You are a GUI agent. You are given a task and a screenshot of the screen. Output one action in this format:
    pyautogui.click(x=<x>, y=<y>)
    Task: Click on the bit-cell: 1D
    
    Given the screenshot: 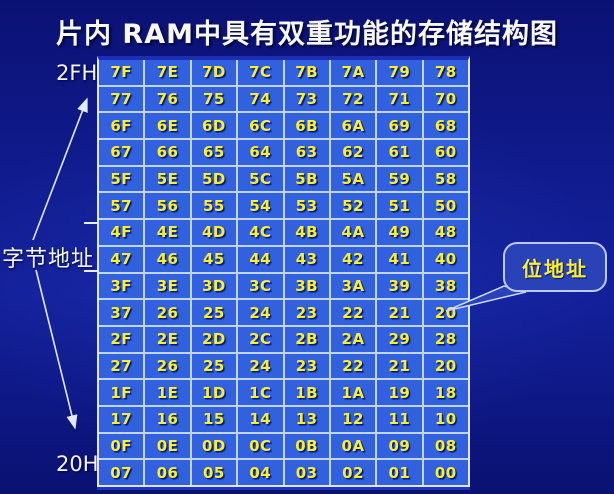 What is the action you would take?
    pyautogui.click(x=214, y=392)
    